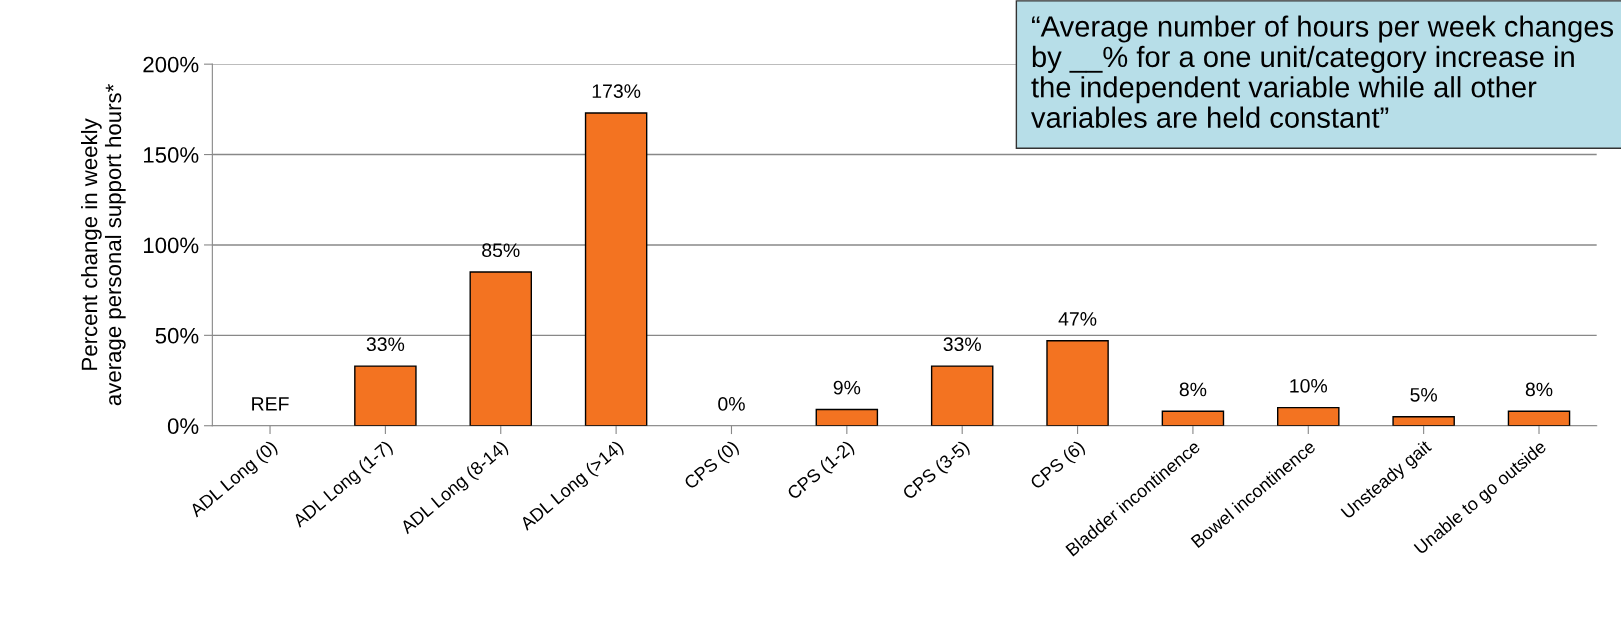  Describe the element at coordinates (501, 250) in the screenshot. I see `data-label: 85%` at that location.